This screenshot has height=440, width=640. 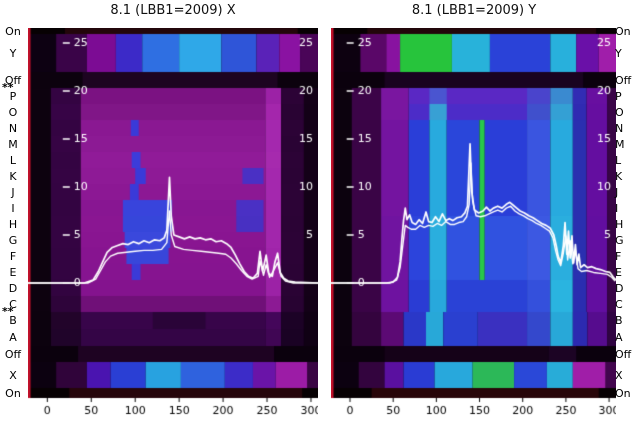 I want to click on row-label-left-y: Y, so click(x=13, y=53).